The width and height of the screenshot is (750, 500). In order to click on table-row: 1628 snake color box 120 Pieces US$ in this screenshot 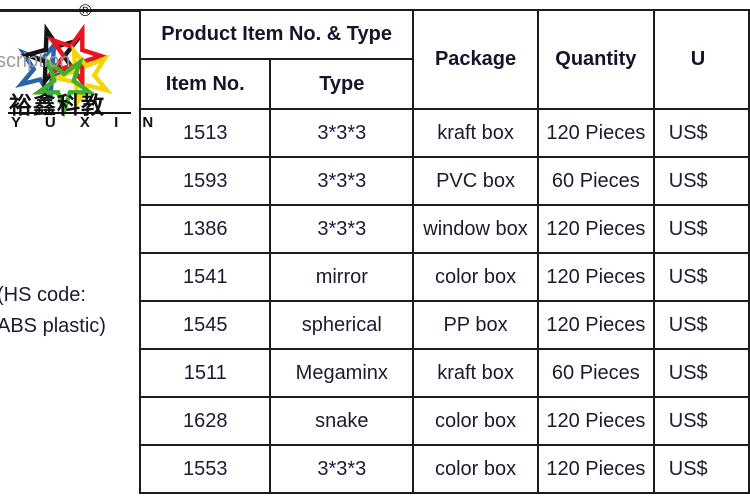, I will do `click(444, 421)`.